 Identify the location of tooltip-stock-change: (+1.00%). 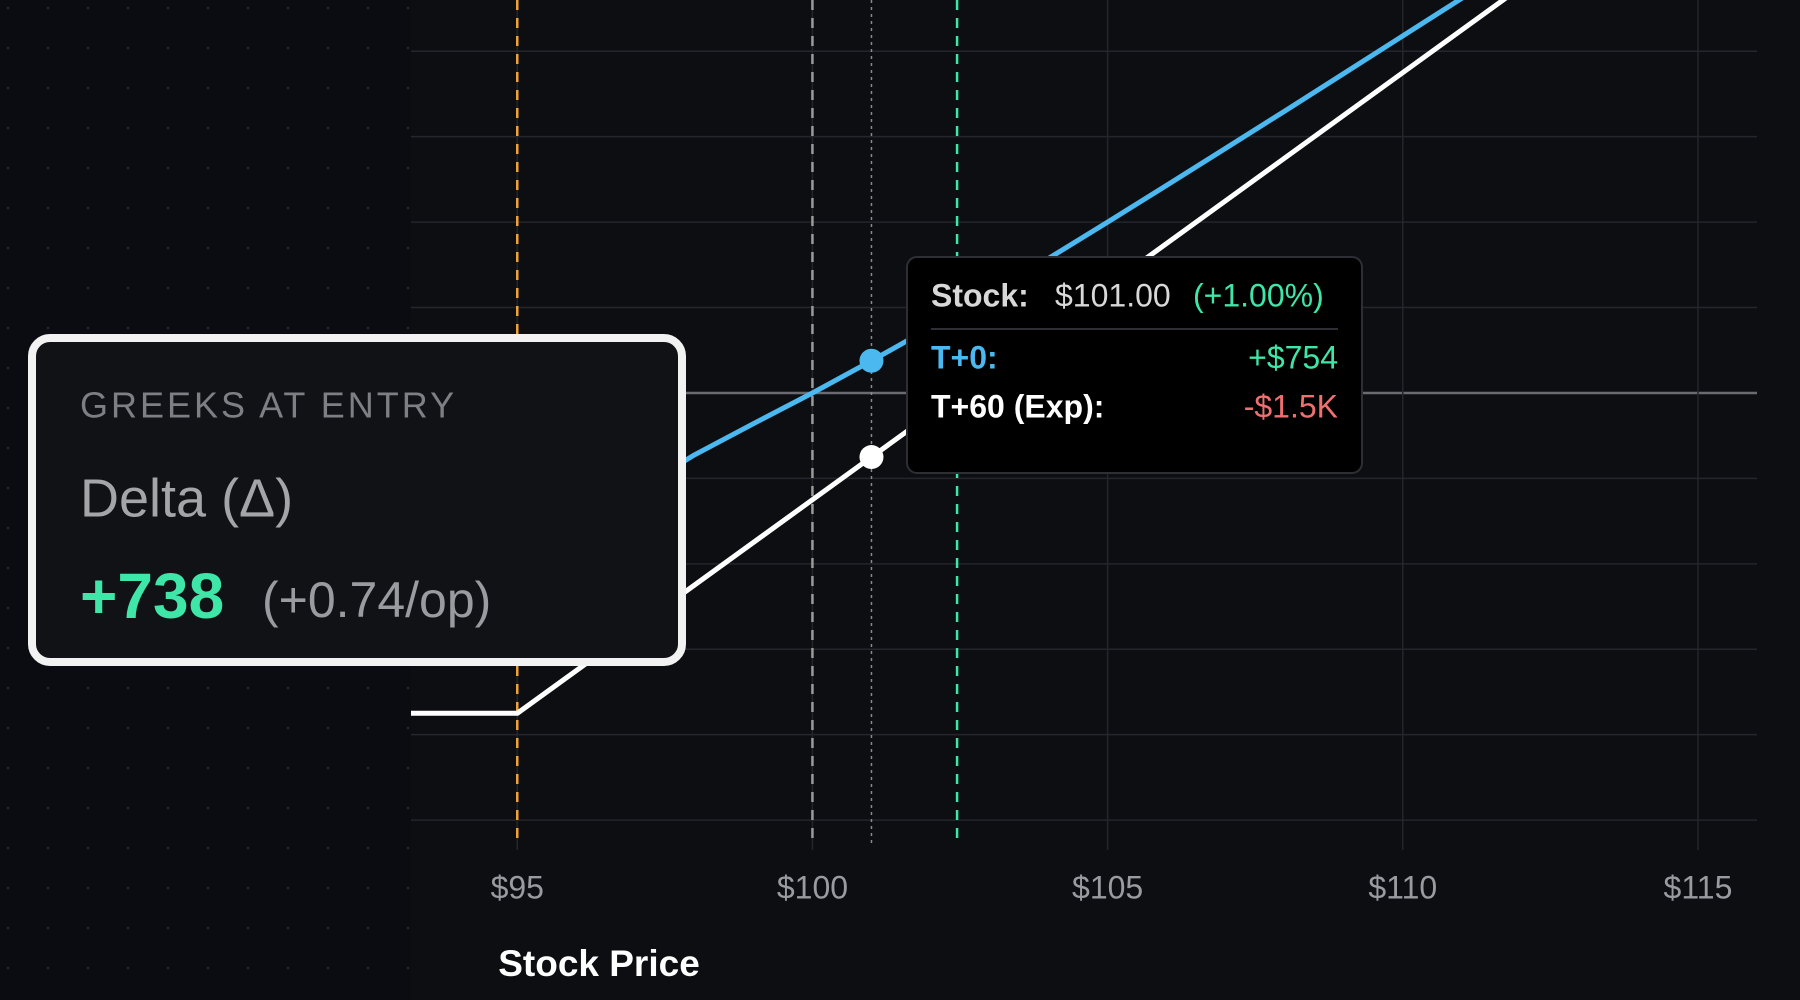
(1258, 295).